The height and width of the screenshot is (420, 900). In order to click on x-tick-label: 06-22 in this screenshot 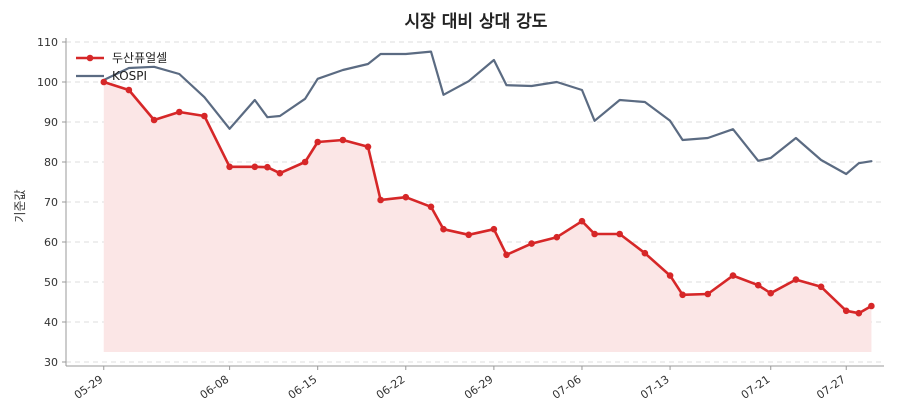, I will do `click(391, 387)`.